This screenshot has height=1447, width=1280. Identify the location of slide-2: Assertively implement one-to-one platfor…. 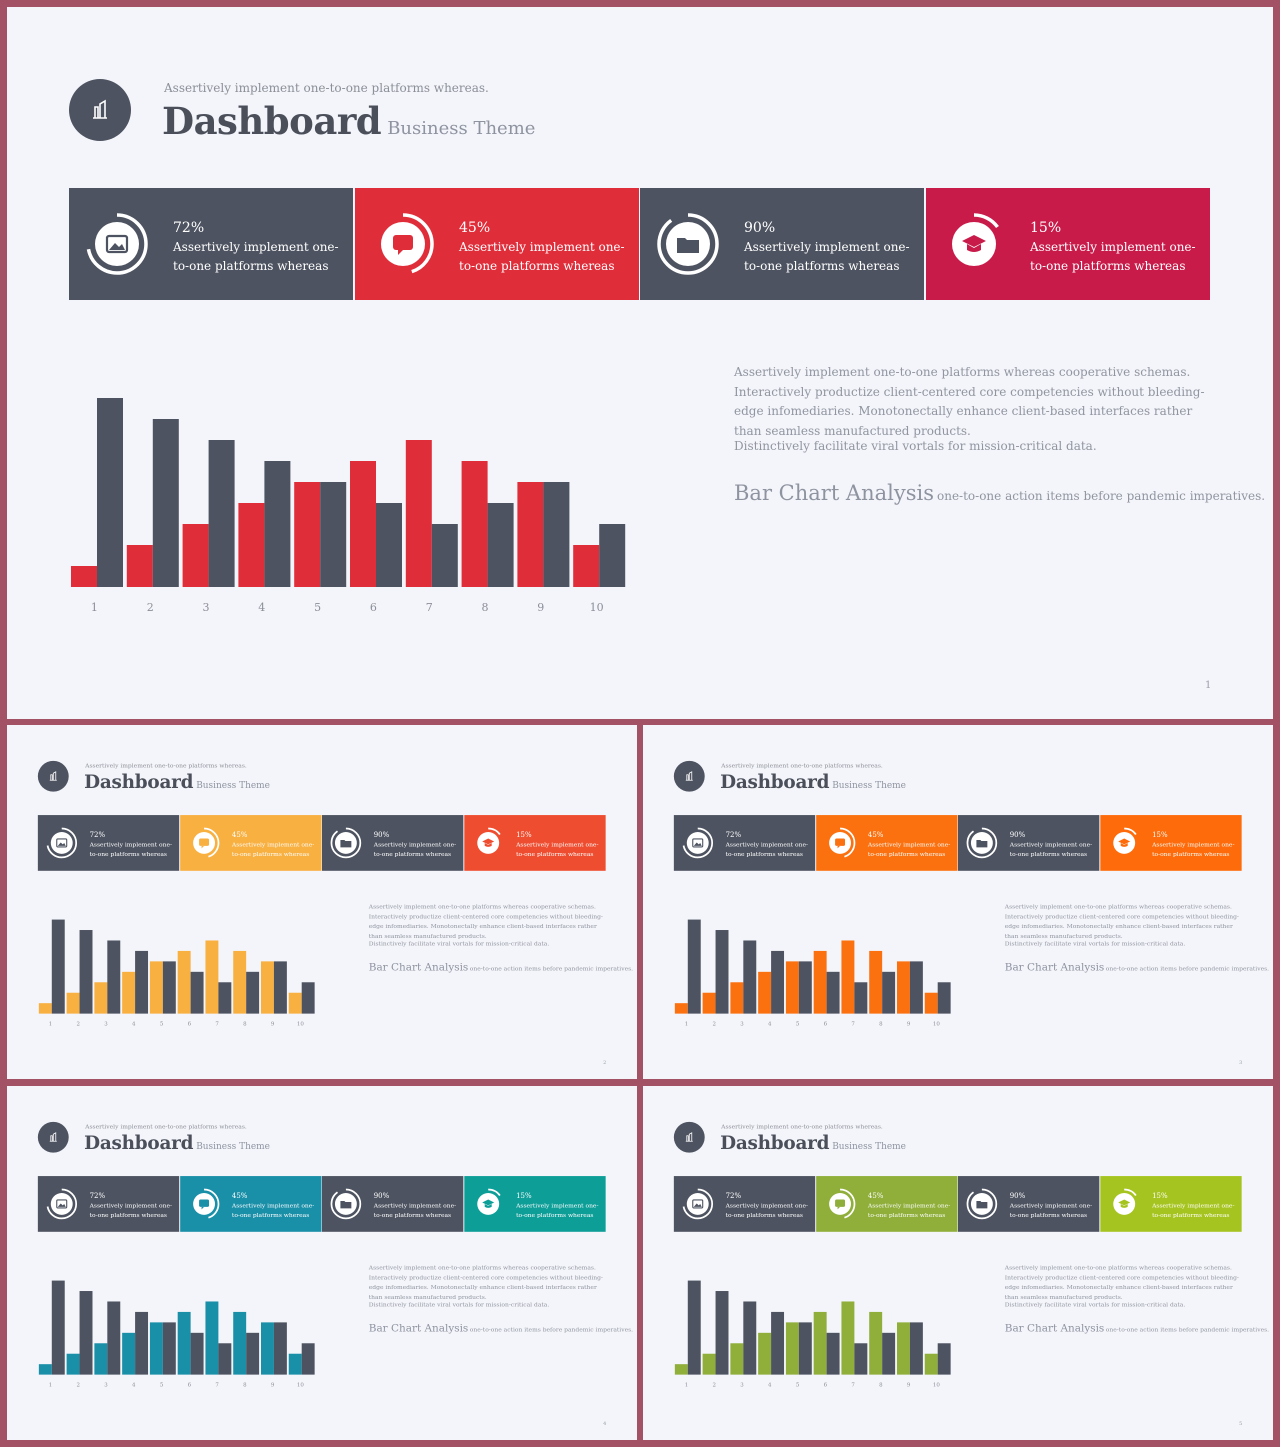
(322, 902).